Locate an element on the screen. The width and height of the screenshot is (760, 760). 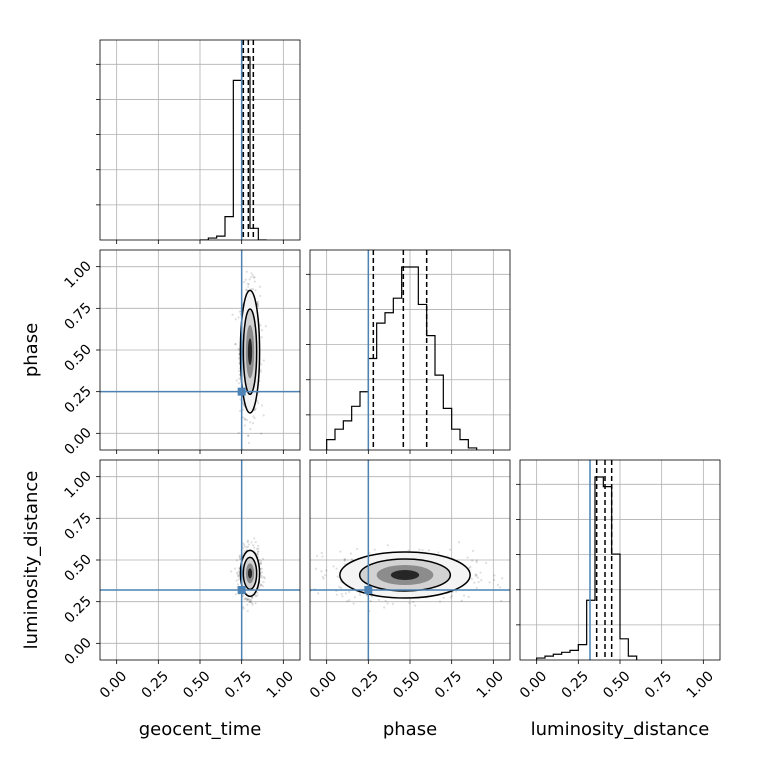
panel-geocent_time-luminosity_distance: 0.00 0.25 0.50 0.75 1.000.000.250.500.751.00 is located at coordinates (181, 580).